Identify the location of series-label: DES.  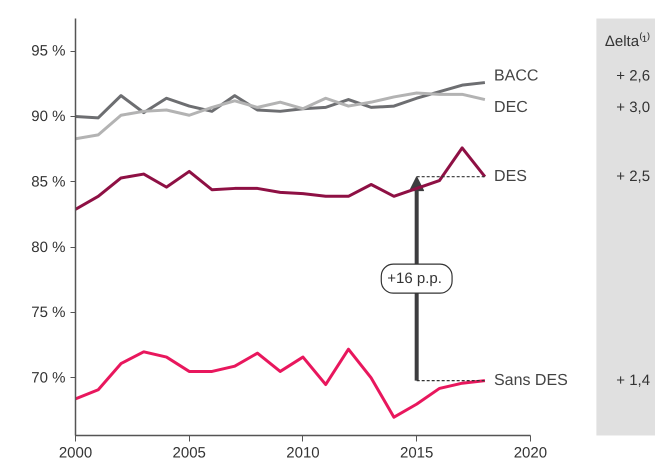
(510, 177).